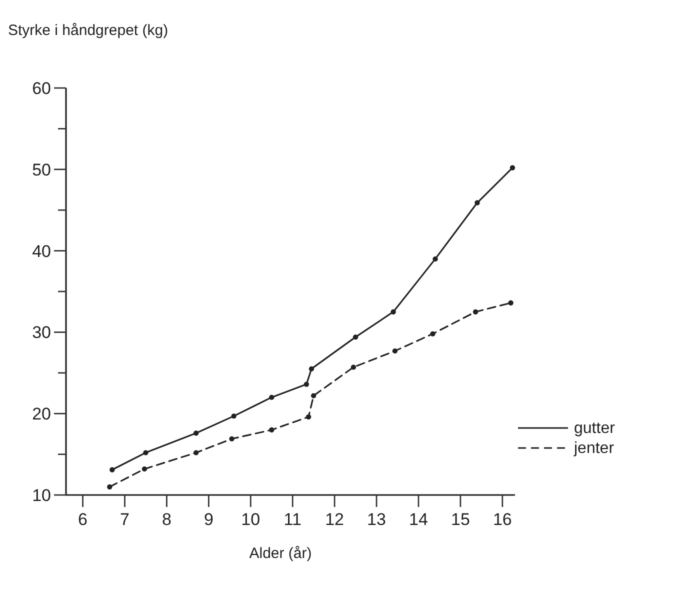  What do you see at coordinates (460, 519) in the screenshot?
I see `x-tick-label: 15` at bounding box center [460, 519].